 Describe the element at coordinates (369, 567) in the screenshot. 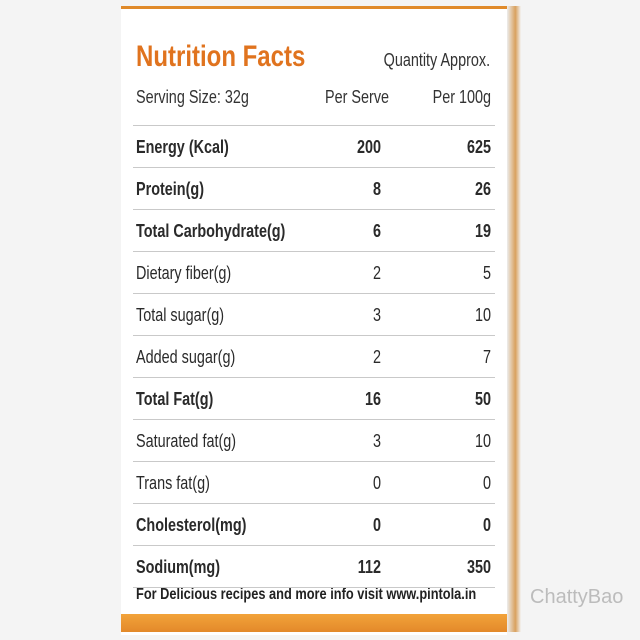

I see `per-serve-value: 112` at that location.